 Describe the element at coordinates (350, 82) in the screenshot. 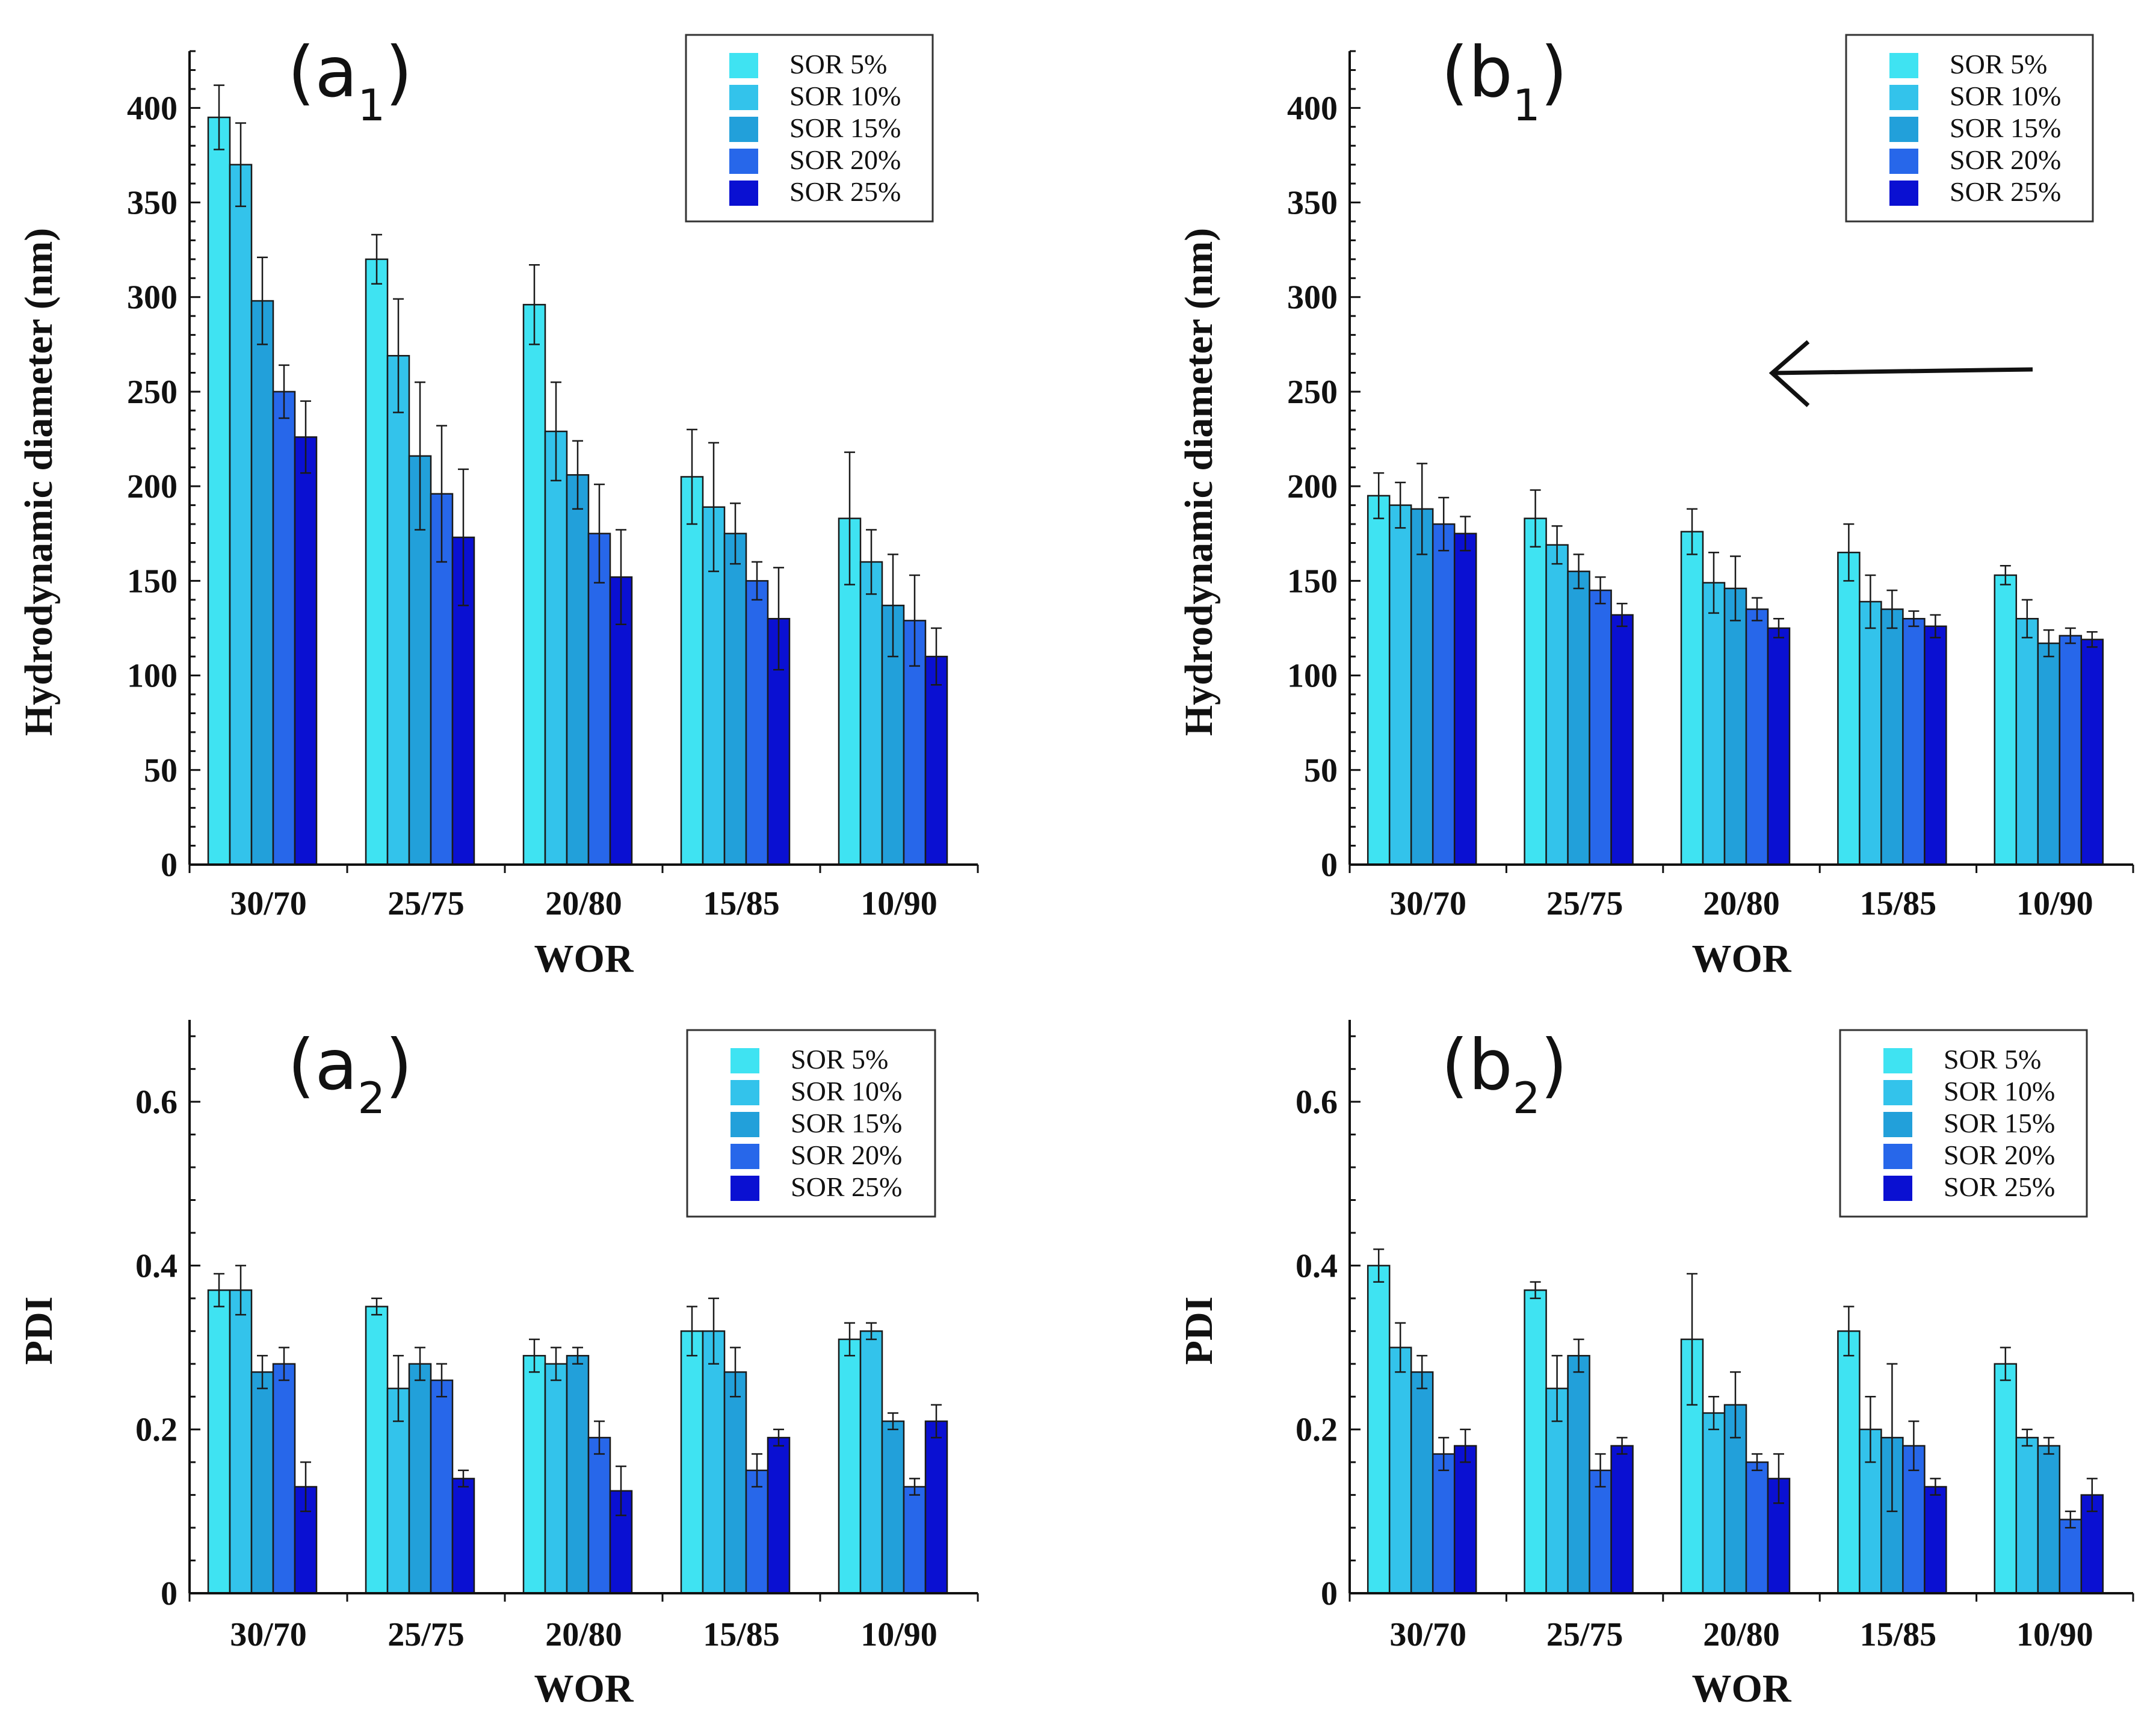

I see `panel-label: (a1)` at that location.